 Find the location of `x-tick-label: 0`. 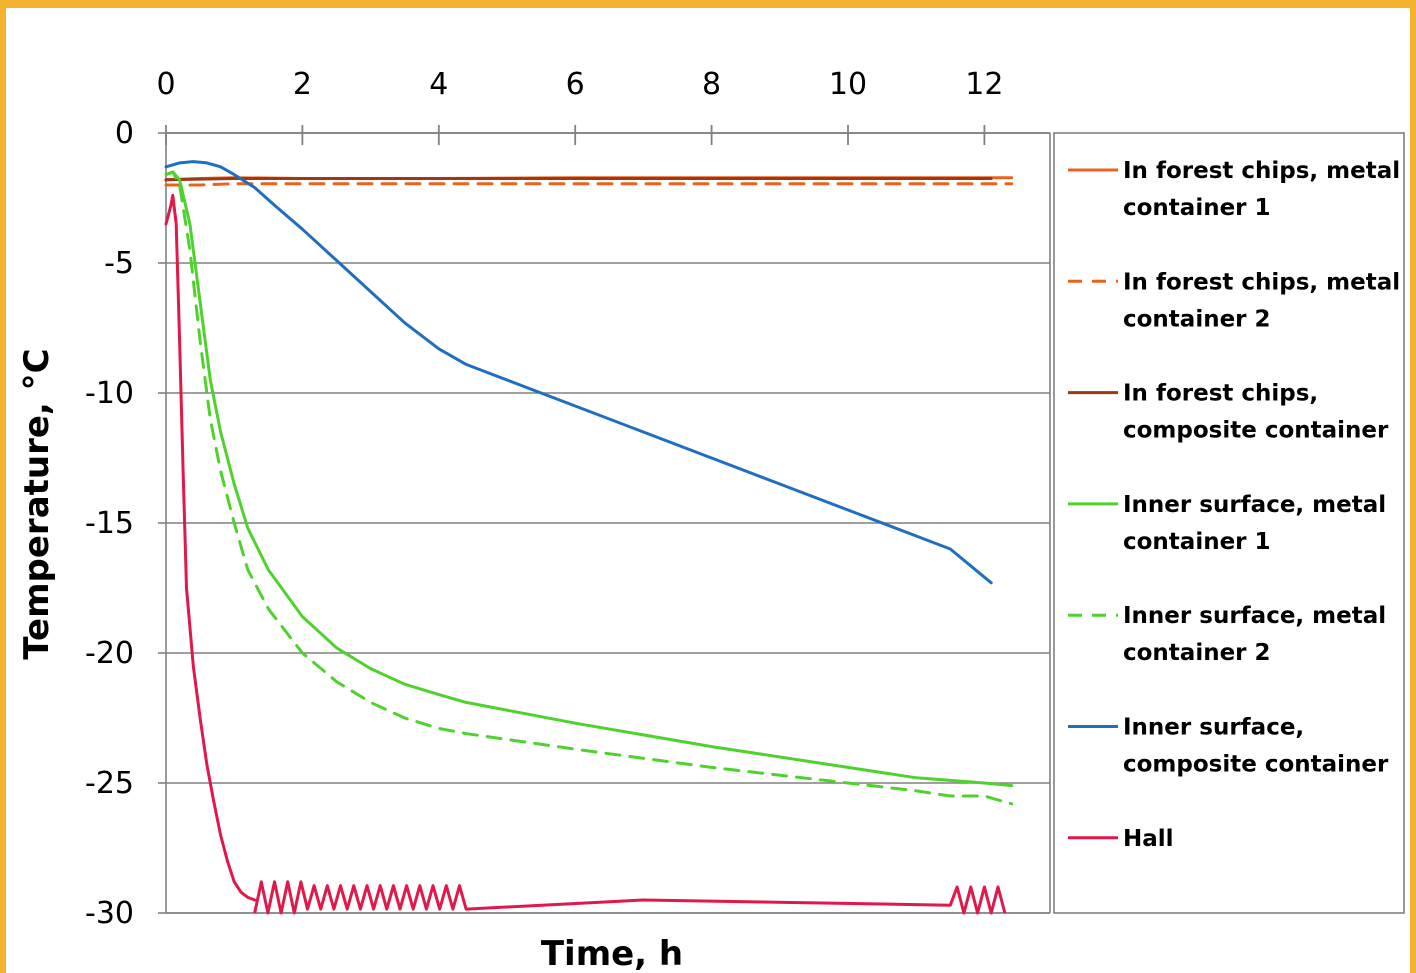

x-tick-label: 0 is located at coordinates (165, 84).